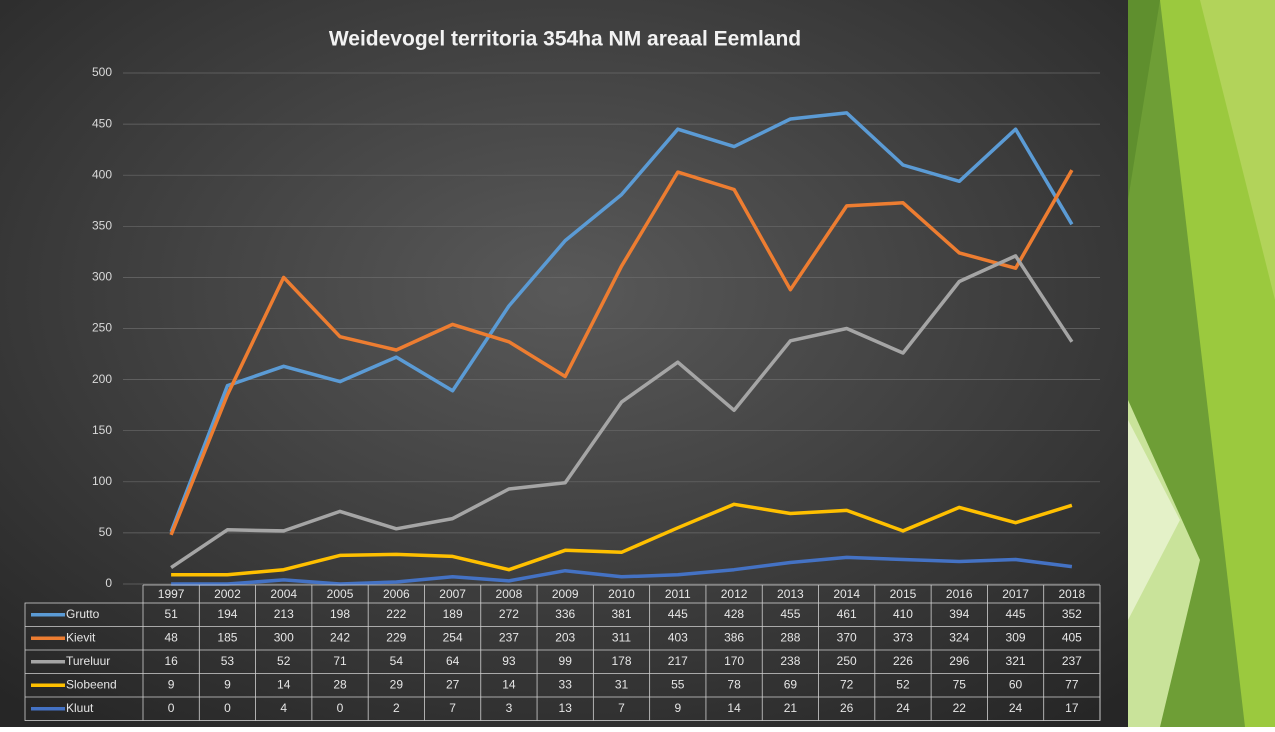  Describe the element at coordinates (453, 637) in the screenshot. I see `data-table-value: 254` at that location.